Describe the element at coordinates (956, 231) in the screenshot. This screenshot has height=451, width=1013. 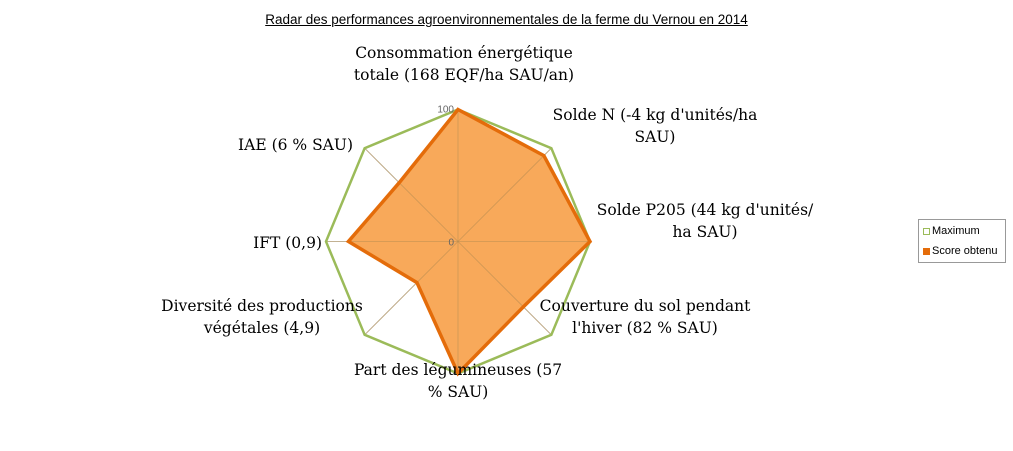
I see `legend-label: Maximum` at that location.